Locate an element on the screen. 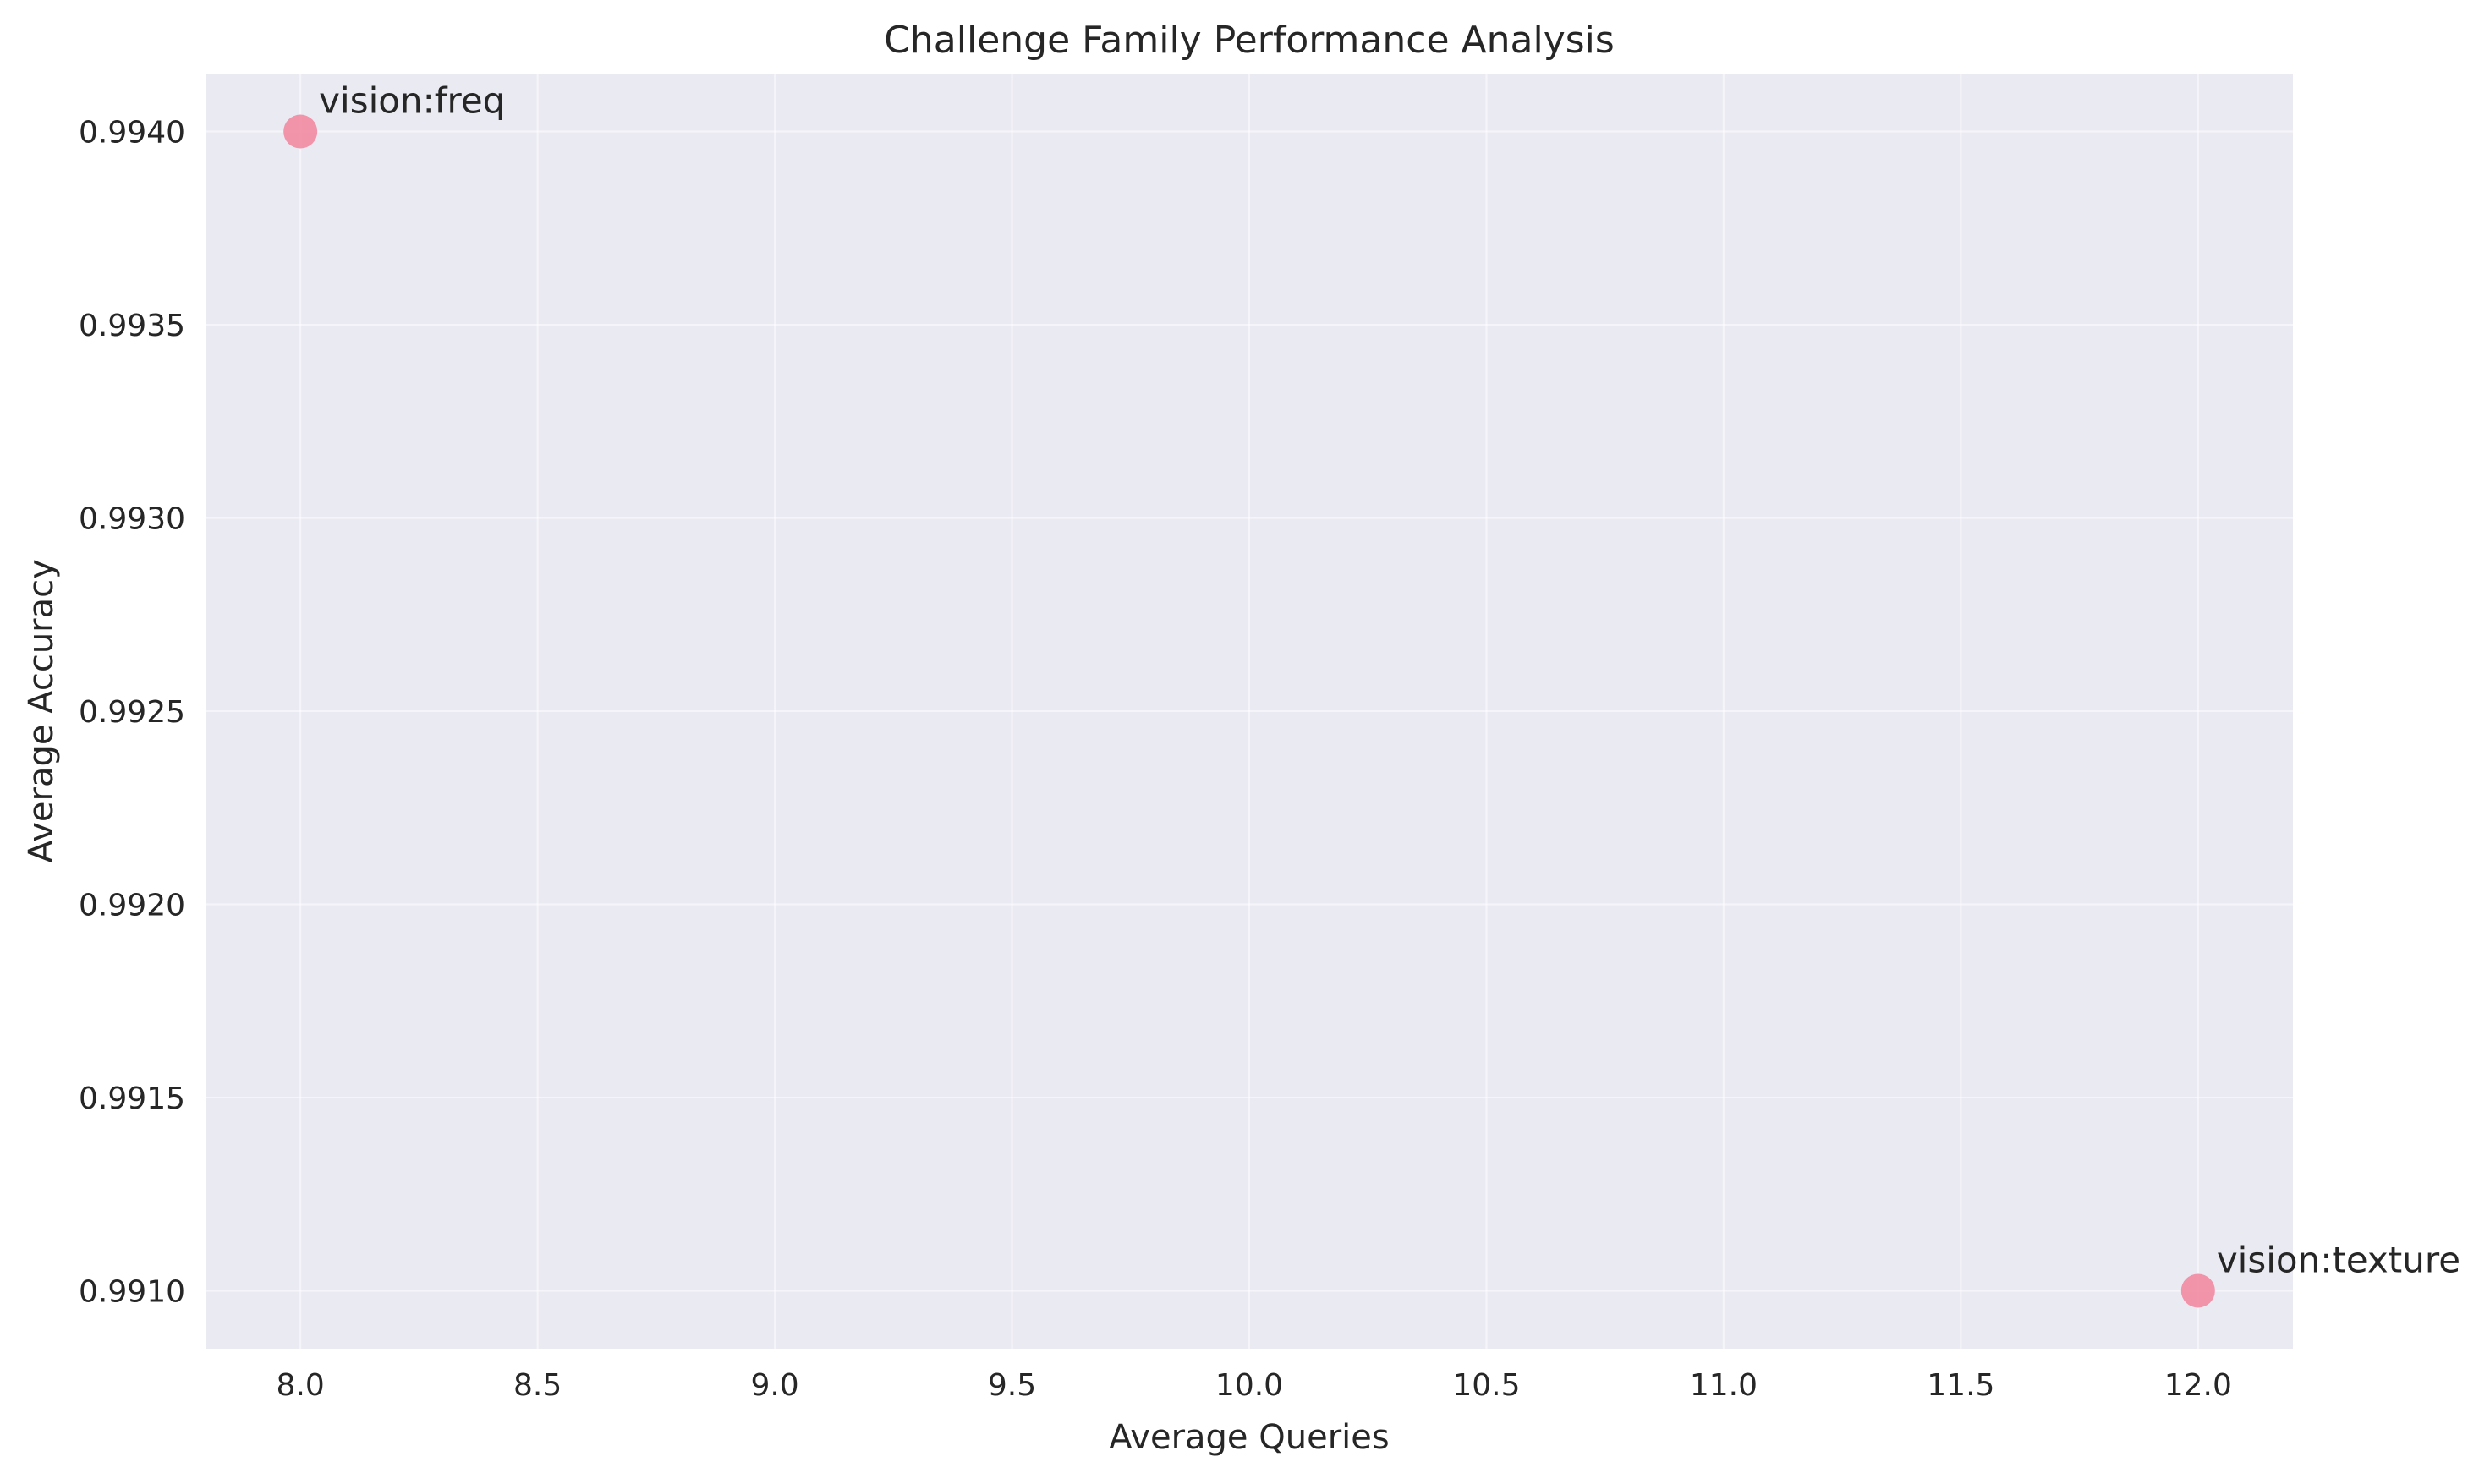  y-tick-label: 0.9920 is located at coordinates (132, 905).